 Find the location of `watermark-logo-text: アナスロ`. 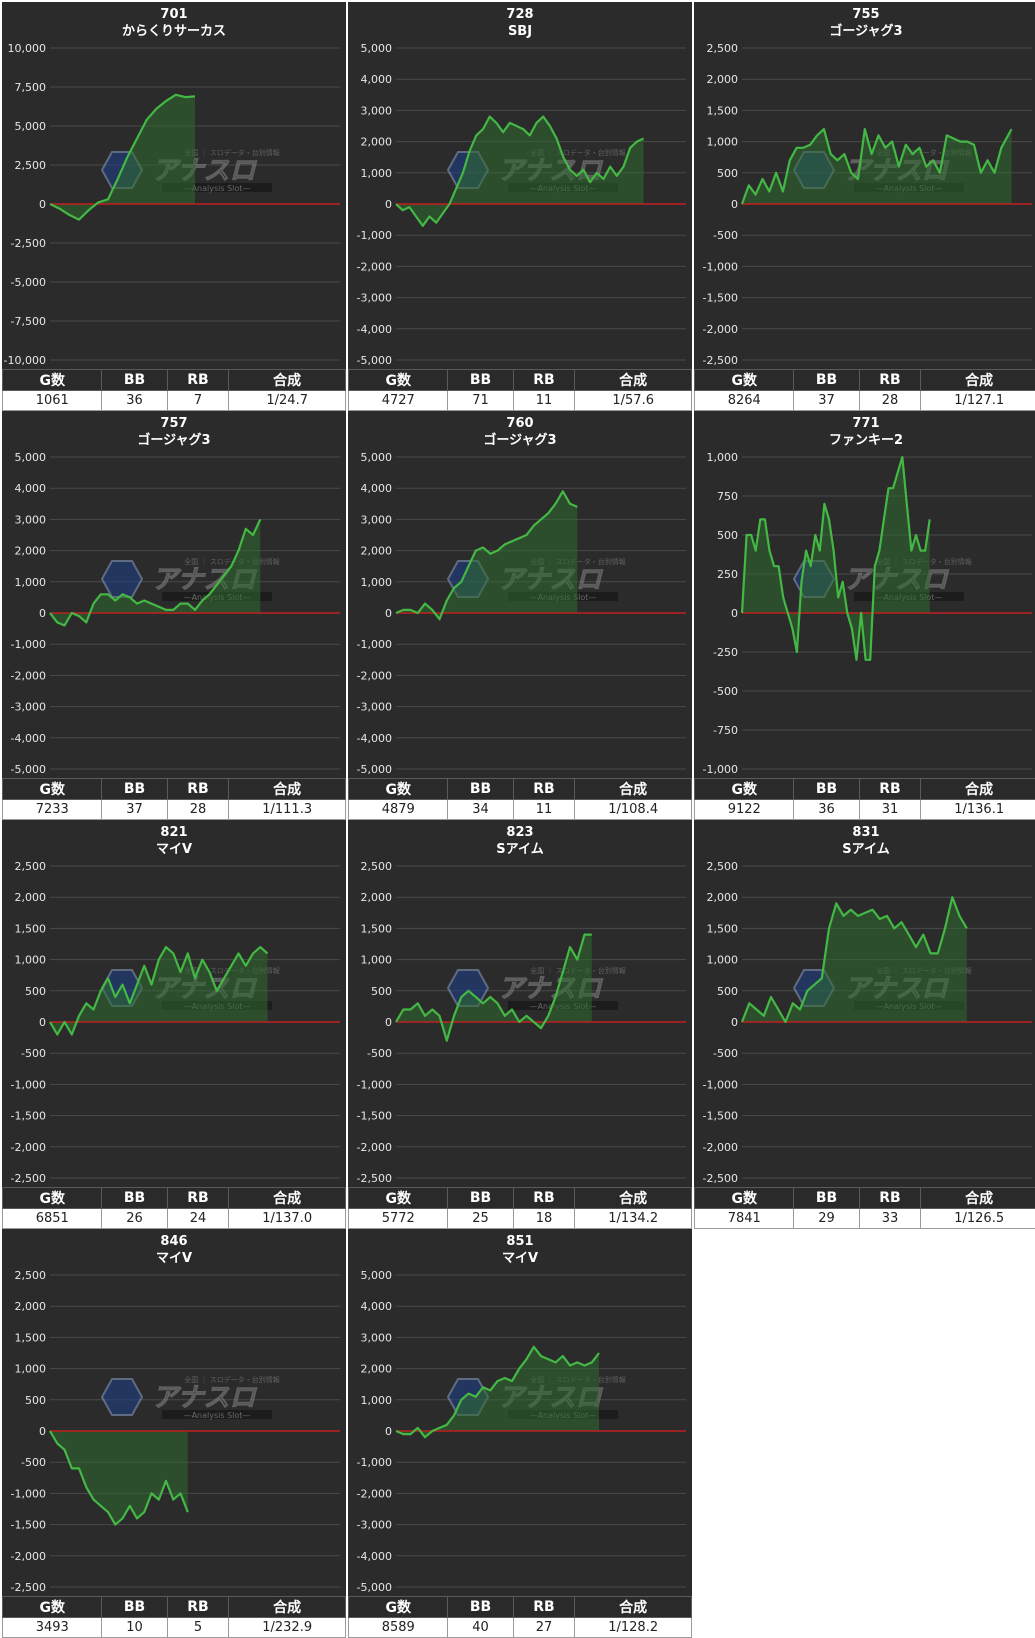

watermark-logo-text: アナスロ is located at coordinates (204, 1398).